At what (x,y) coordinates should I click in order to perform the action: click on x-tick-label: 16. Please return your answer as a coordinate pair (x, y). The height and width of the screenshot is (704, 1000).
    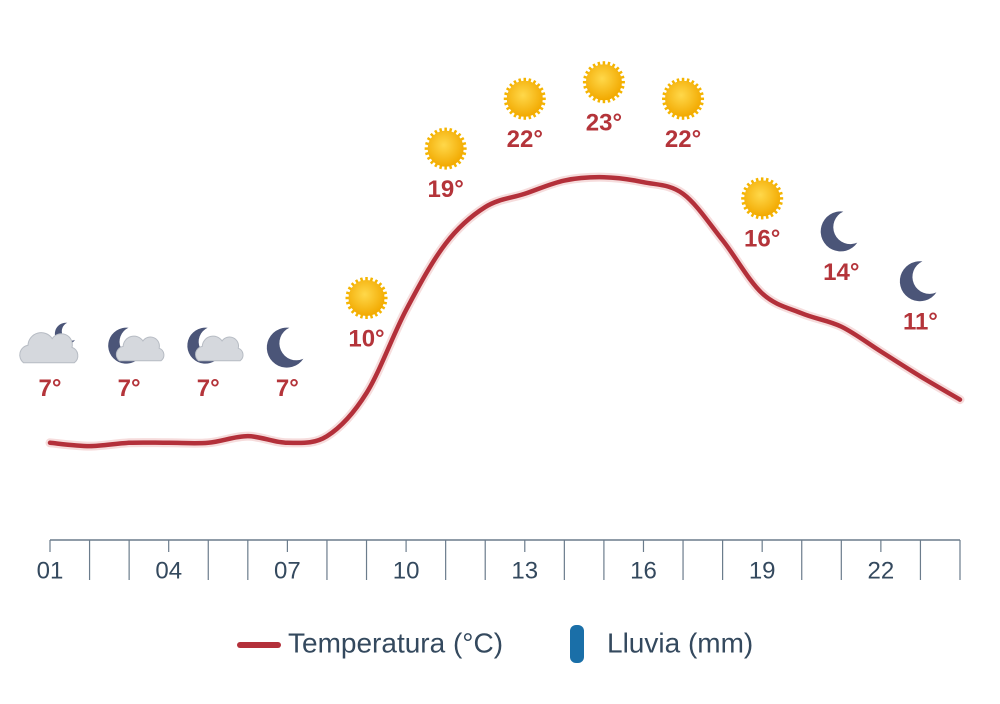
    Looking at the image, I should click on (643, 570).